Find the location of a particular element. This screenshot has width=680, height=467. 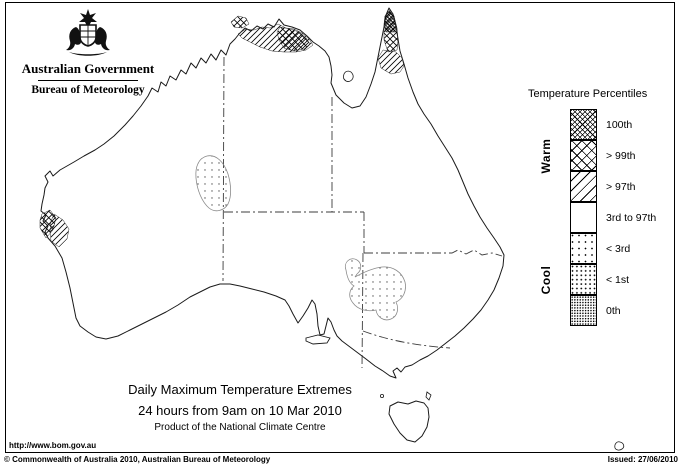

coat-of-arms-icon is located at coordinates (88, 32).